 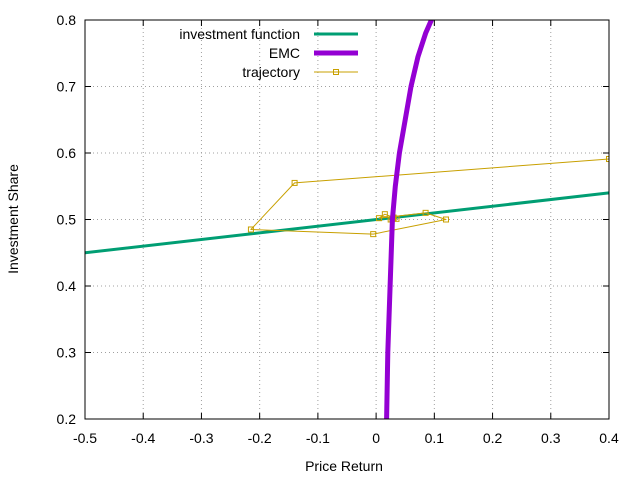 I want to click on x-tick-label: 0.3, so click(x=551, y=438).